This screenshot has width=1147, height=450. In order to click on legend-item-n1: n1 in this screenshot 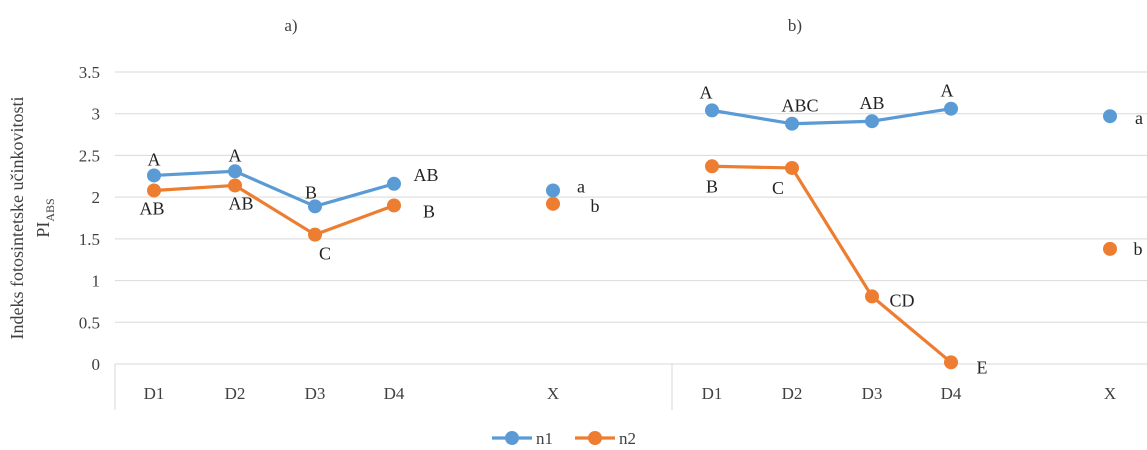, I will do `click(522, 438)`.